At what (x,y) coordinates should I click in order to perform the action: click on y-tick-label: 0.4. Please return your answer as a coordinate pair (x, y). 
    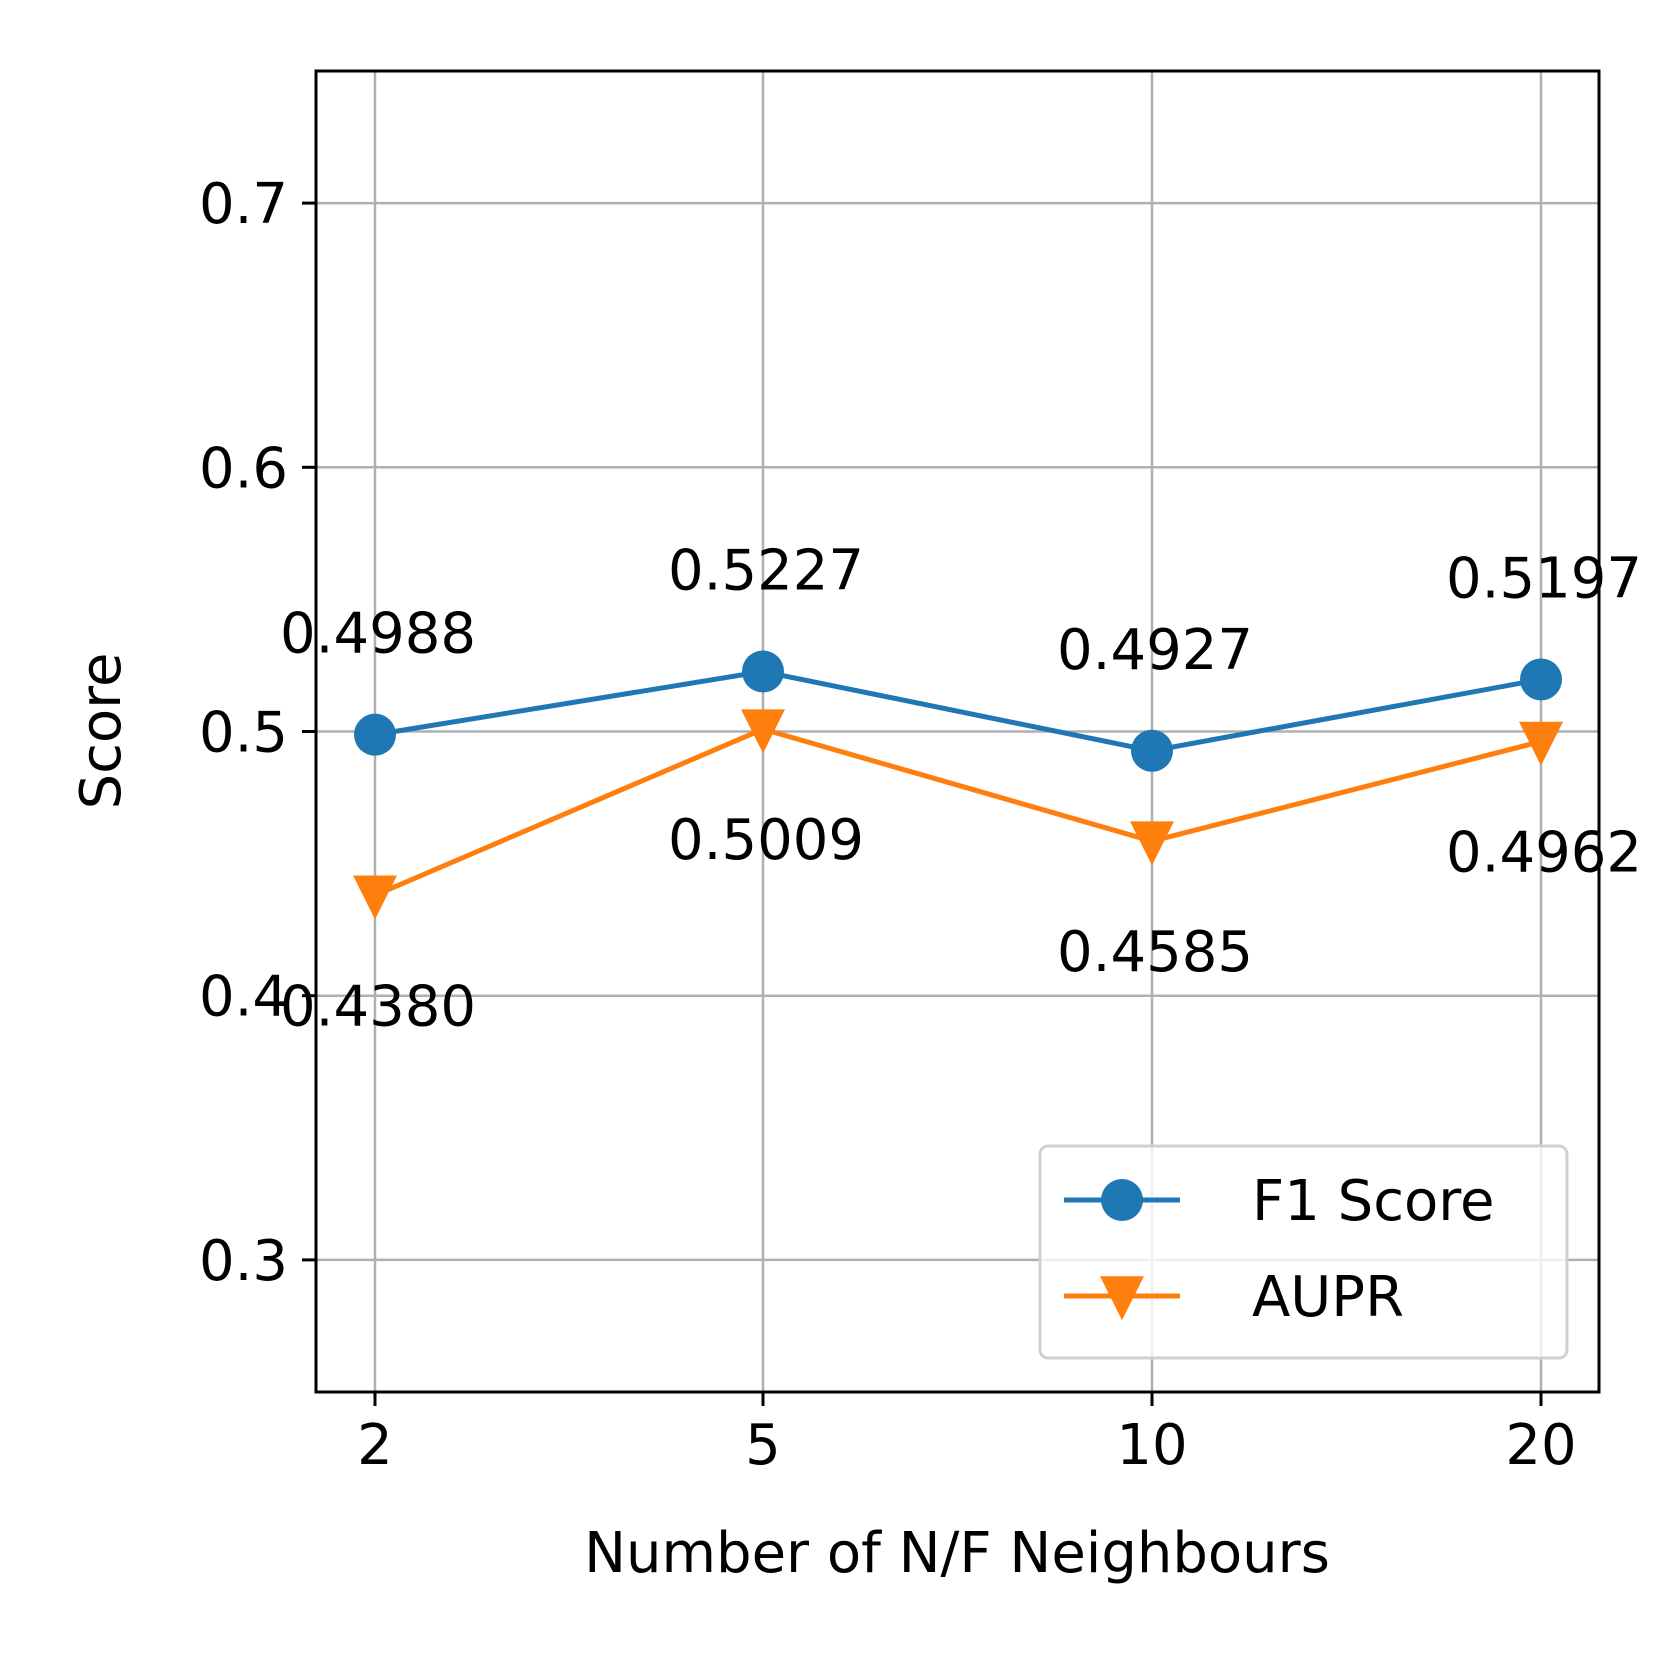
    Looking at the image, I should click on (243, 997).